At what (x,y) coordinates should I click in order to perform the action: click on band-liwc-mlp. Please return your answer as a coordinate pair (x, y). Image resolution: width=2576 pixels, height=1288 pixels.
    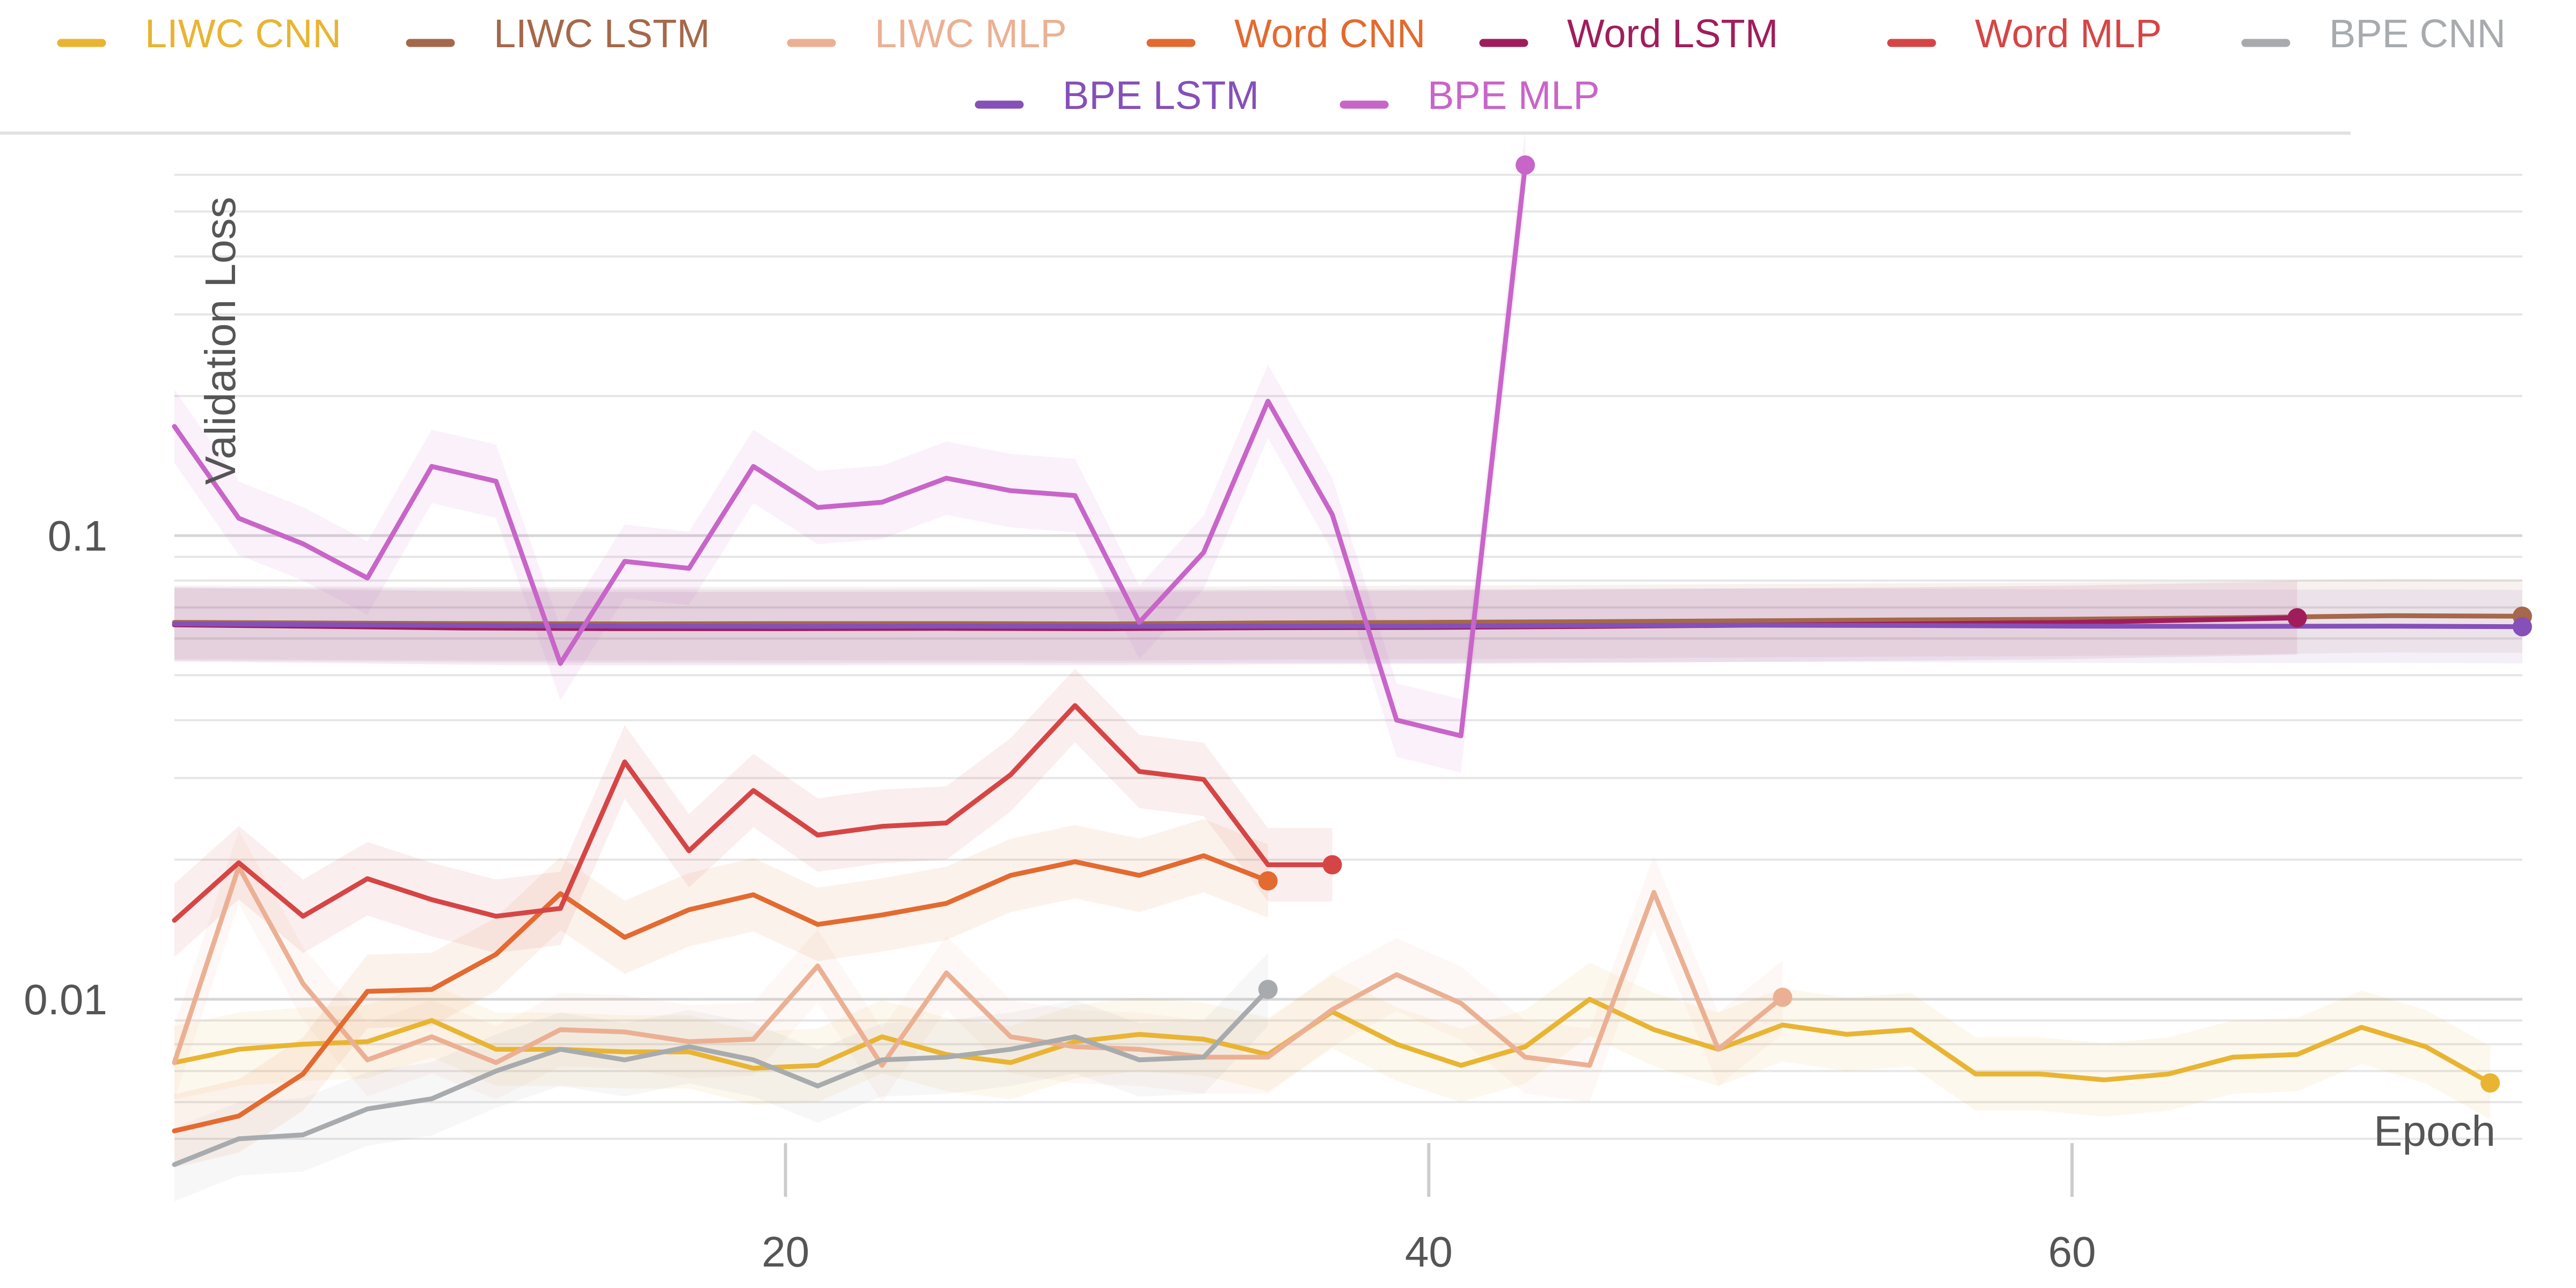
    Looking at the image, I should click on (978, 966).